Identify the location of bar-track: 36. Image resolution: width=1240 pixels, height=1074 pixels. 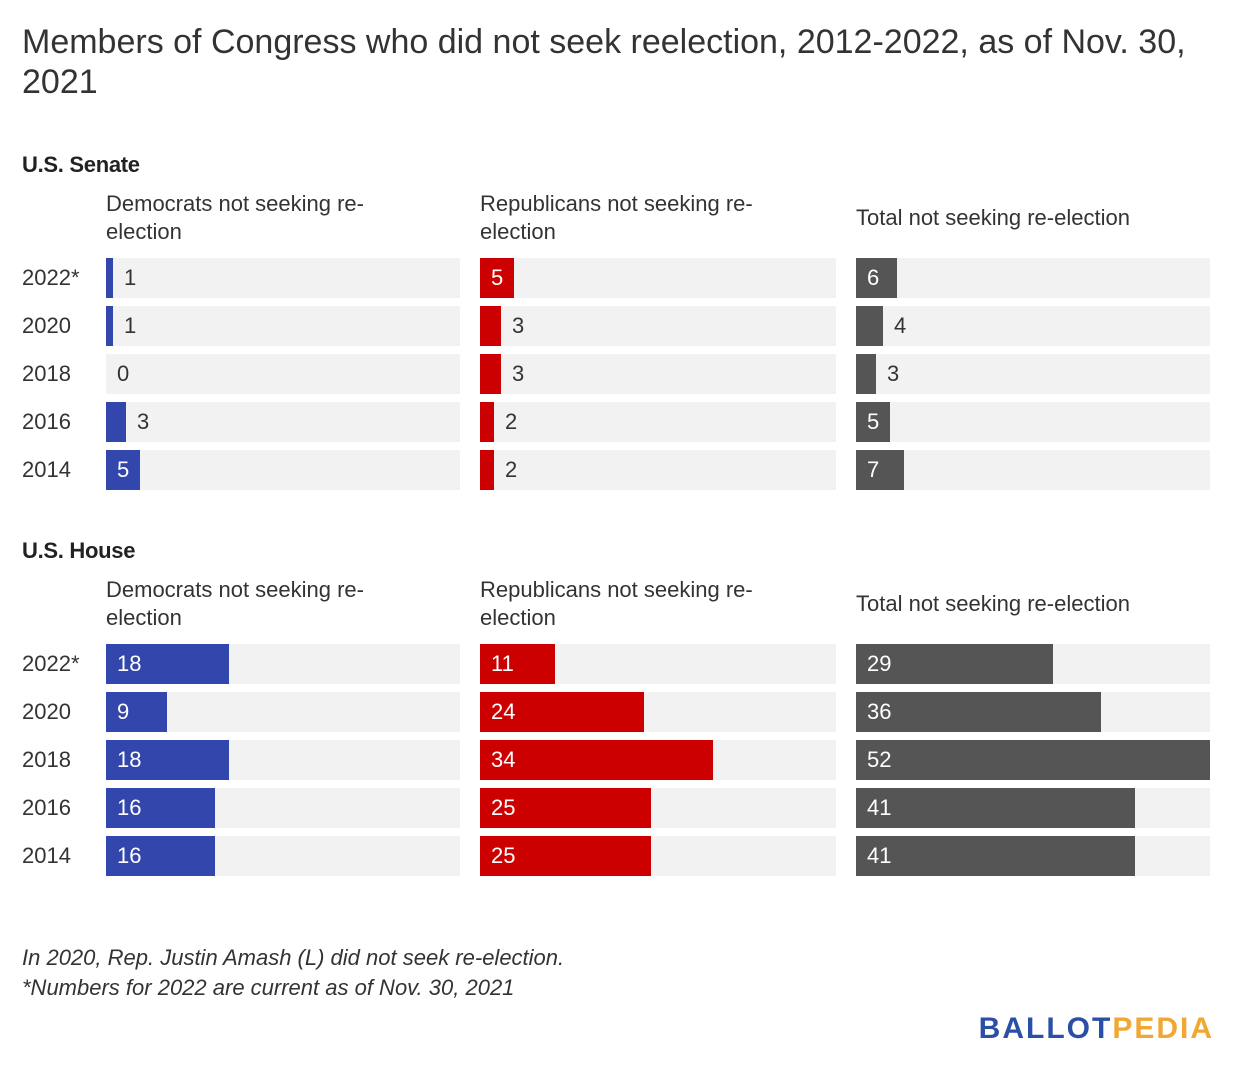
(1033, 712).